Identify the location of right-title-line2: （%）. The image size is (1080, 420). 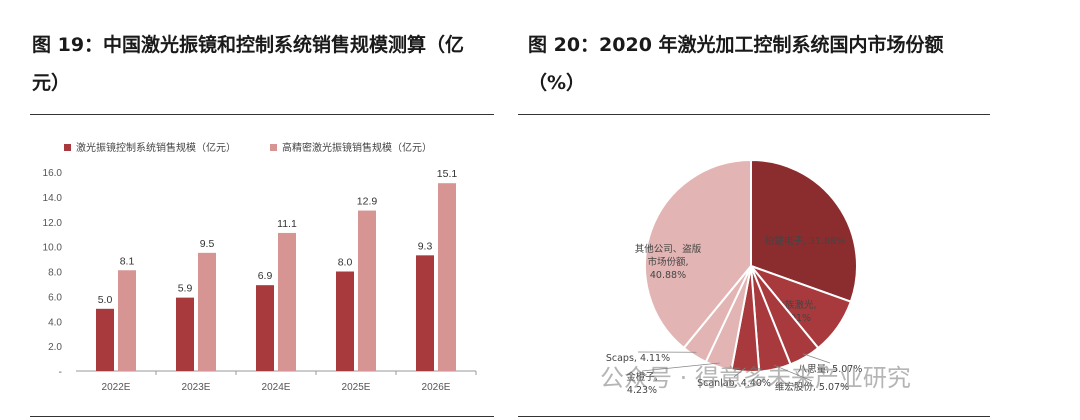
(557, 83).